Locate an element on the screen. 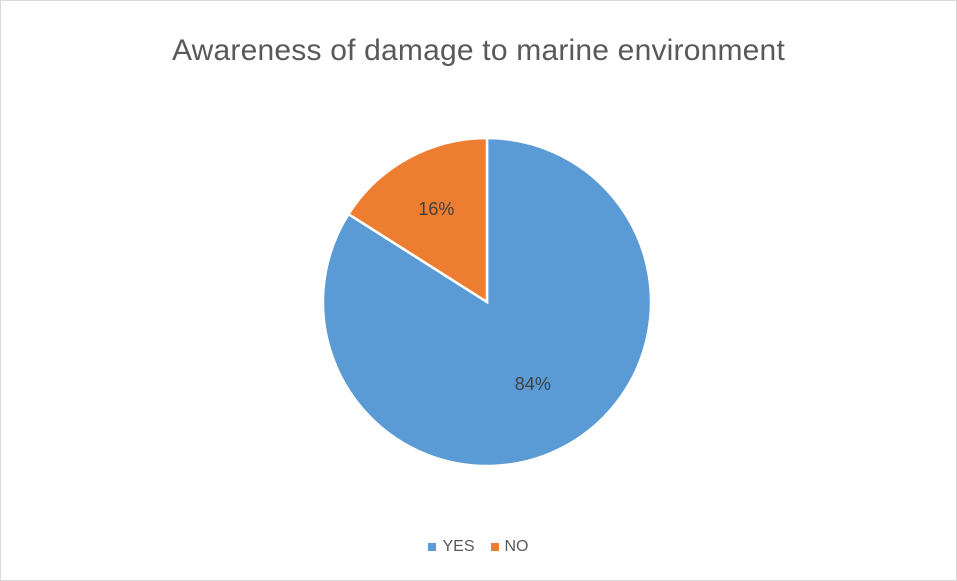 This screenshot has height=581, width=957. legend-swatch-no is located at coordinates (494, 547).